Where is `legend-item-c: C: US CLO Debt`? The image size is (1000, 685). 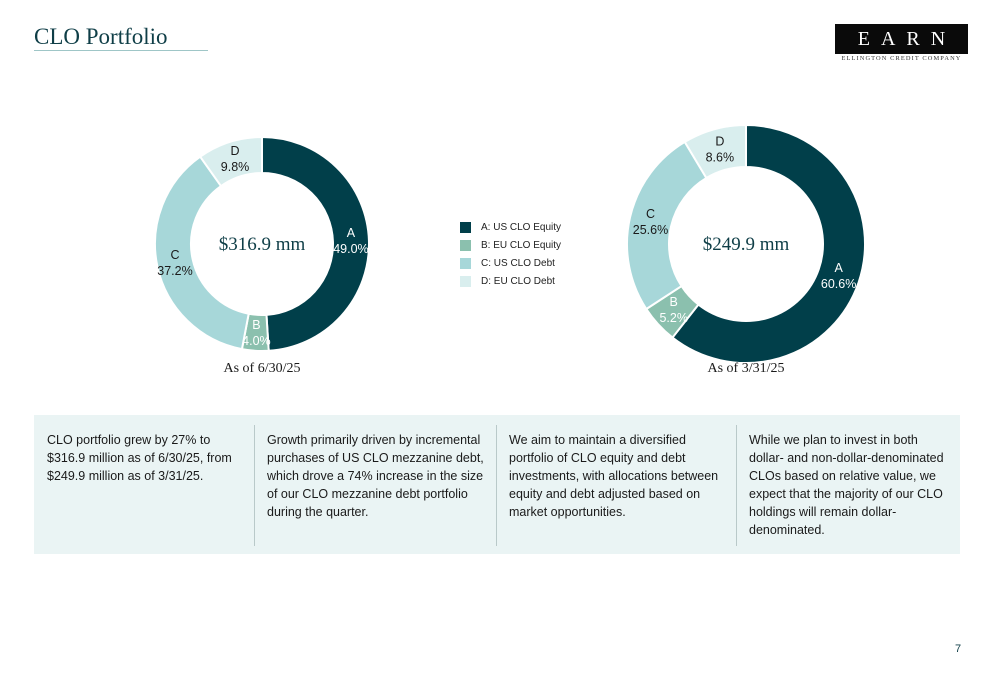
legend-item-c: C: US CLO Debt is located at coordinates (510, 263).